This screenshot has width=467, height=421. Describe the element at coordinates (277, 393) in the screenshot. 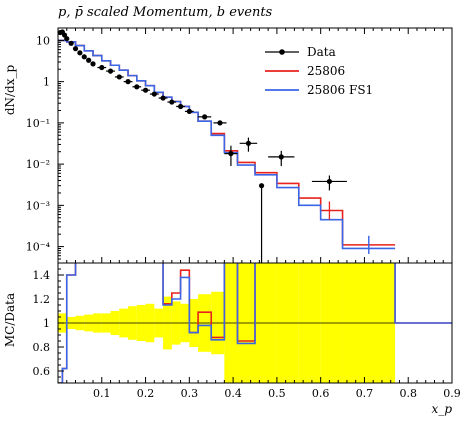

I see `x-tick-label: 0.5` at that location.